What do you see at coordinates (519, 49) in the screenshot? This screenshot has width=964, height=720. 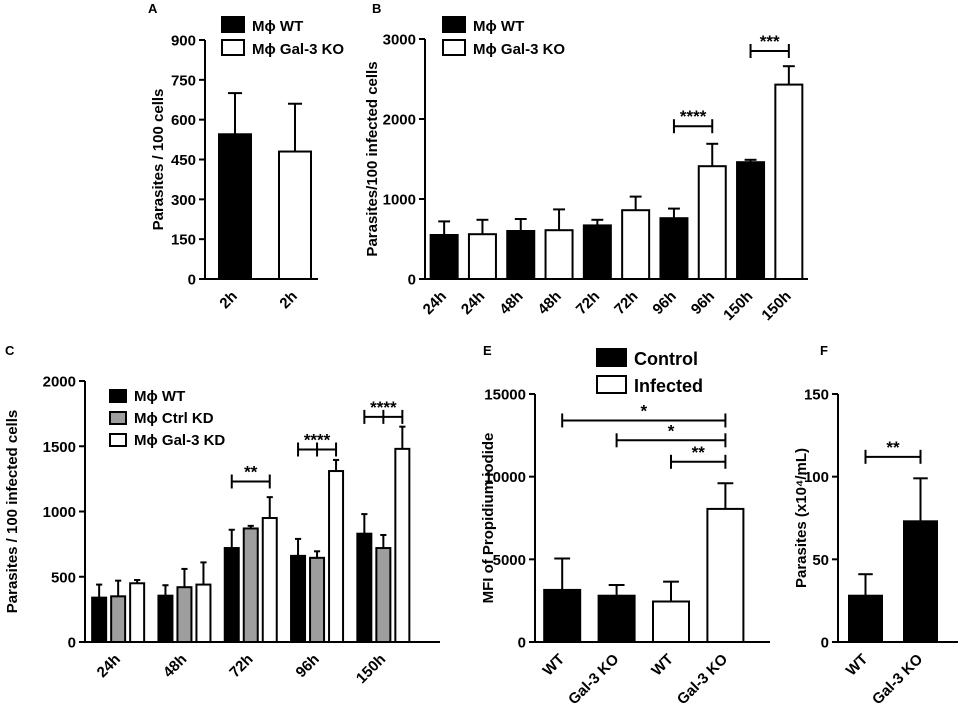 I see `legend-entry: Mϕ Gal-3 KO` at bounding box center [519, 49].